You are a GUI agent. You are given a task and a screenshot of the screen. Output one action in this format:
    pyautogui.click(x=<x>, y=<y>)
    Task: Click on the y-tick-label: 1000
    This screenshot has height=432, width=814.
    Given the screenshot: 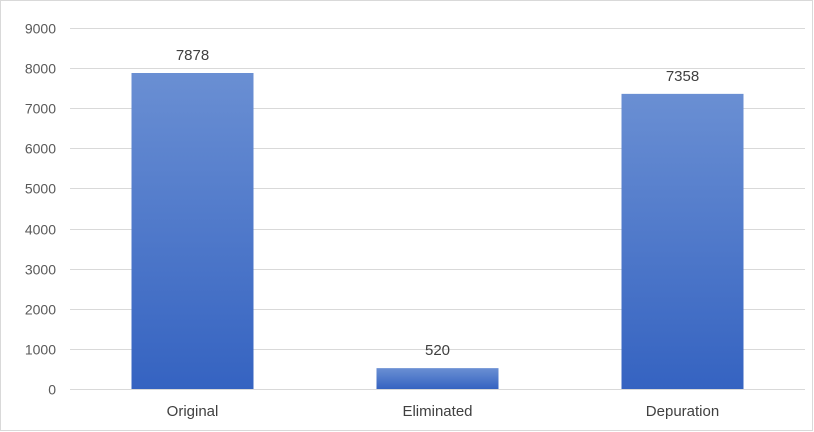 What is the action you would take?
    pyautogui.click(x=40, y=350)
    